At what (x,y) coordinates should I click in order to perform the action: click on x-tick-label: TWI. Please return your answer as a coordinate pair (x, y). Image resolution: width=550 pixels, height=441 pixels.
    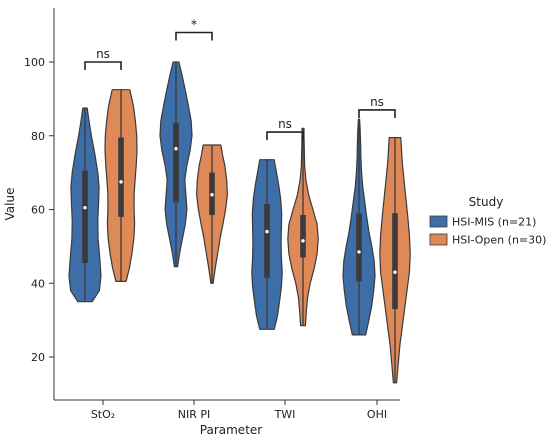
    Looking at the image, I should click on (285, 414).